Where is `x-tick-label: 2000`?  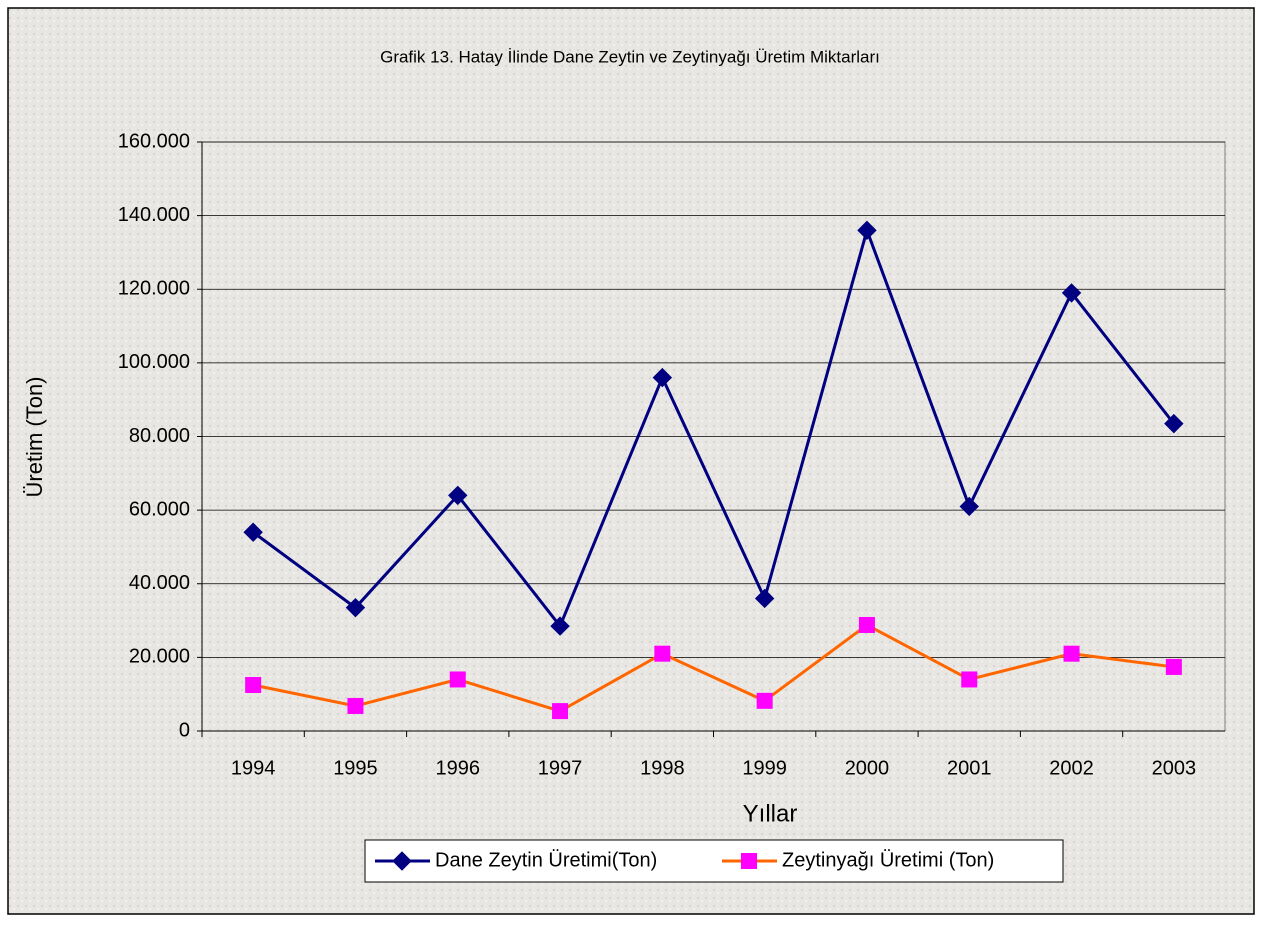 x-tick-label: 2000 is located at coordinates (867, 768).